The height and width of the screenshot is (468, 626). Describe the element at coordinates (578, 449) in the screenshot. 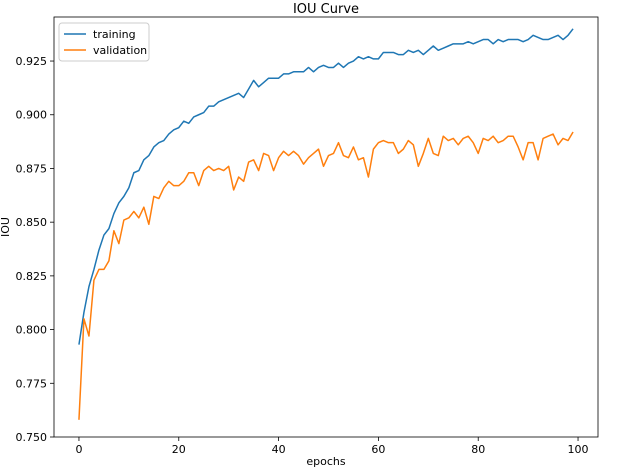

I see `x-tick-label: 100` at that location.